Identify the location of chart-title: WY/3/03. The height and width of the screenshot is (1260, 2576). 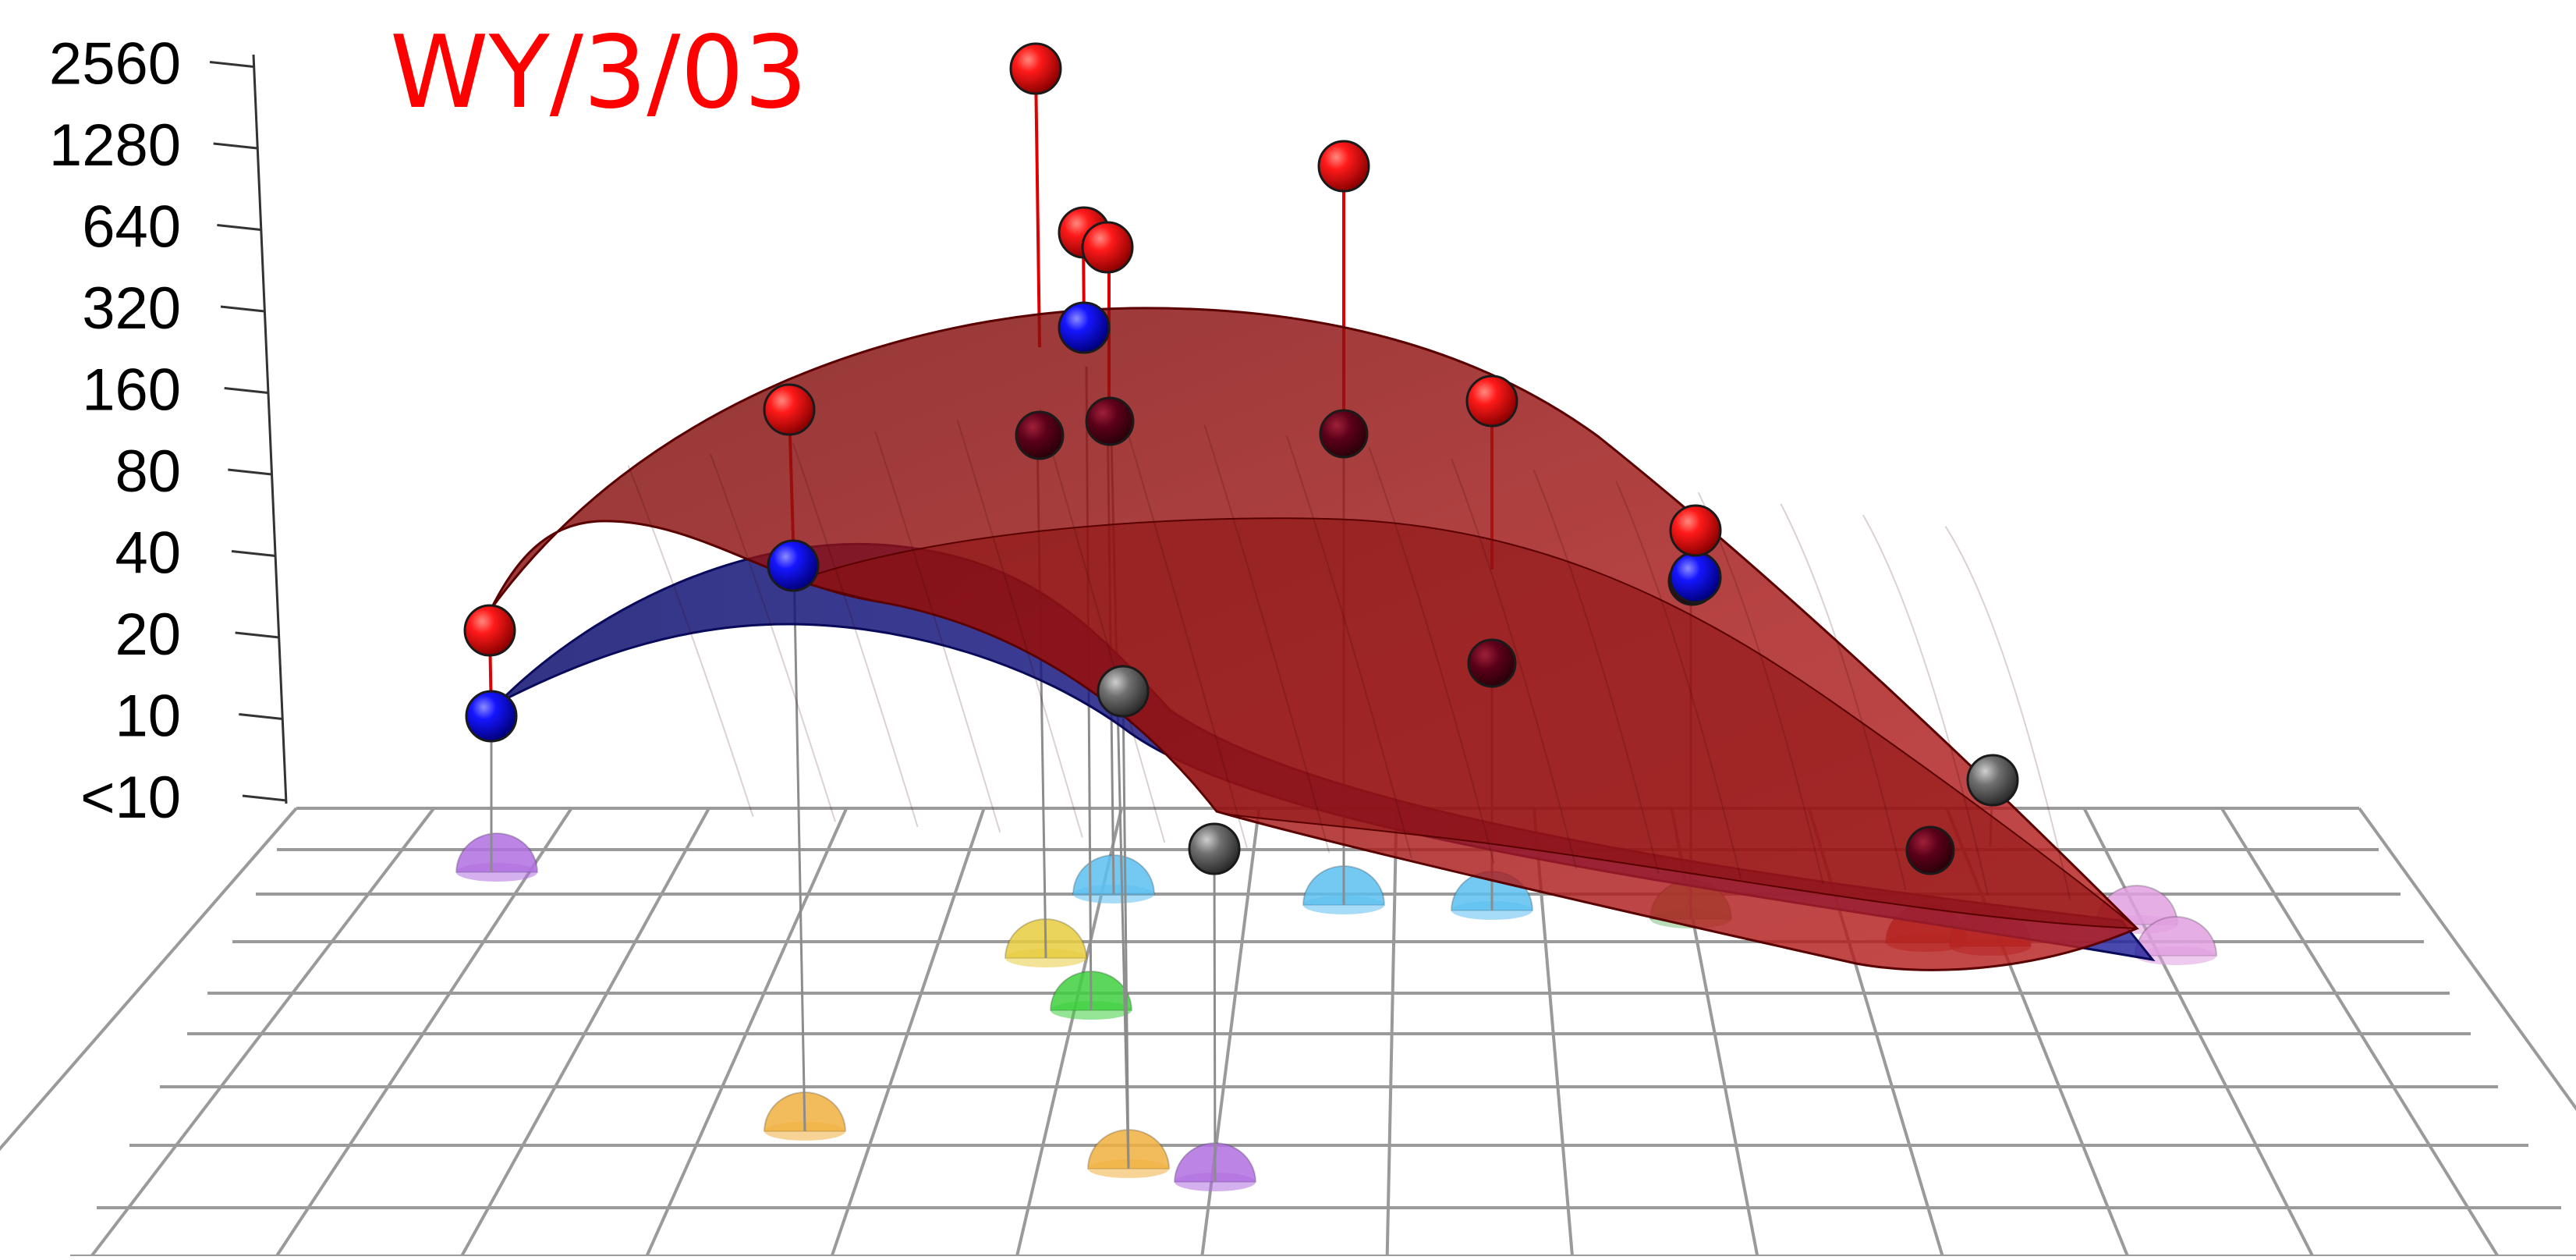
(599, 73).